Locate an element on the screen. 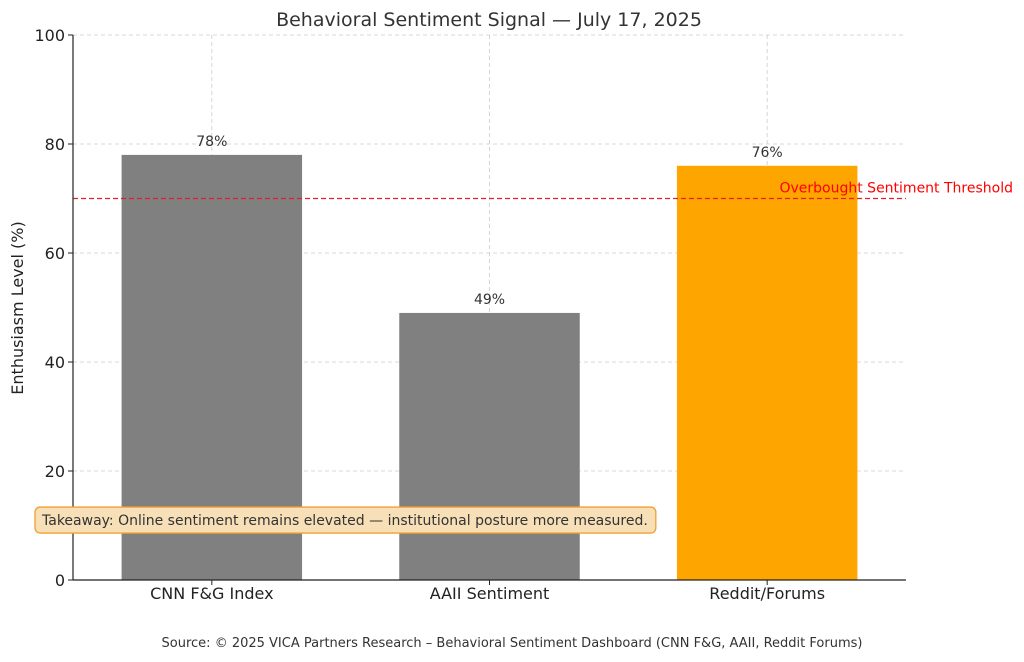 The height and width of the screenshot is (662, 1024). y-axis-label: Enthusiasm Level (%) is located at coordinates (17, 307).